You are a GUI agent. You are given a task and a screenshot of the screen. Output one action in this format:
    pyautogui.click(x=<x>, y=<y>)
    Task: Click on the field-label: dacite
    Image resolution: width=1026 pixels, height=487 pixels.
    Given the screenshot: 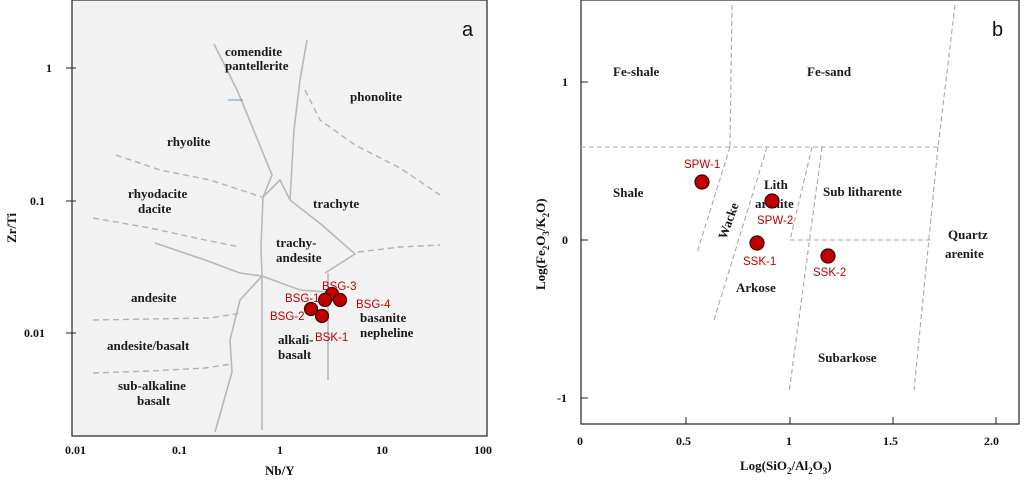 What is the action you would take?
    pyautogui.click(x=154, y=208)
    